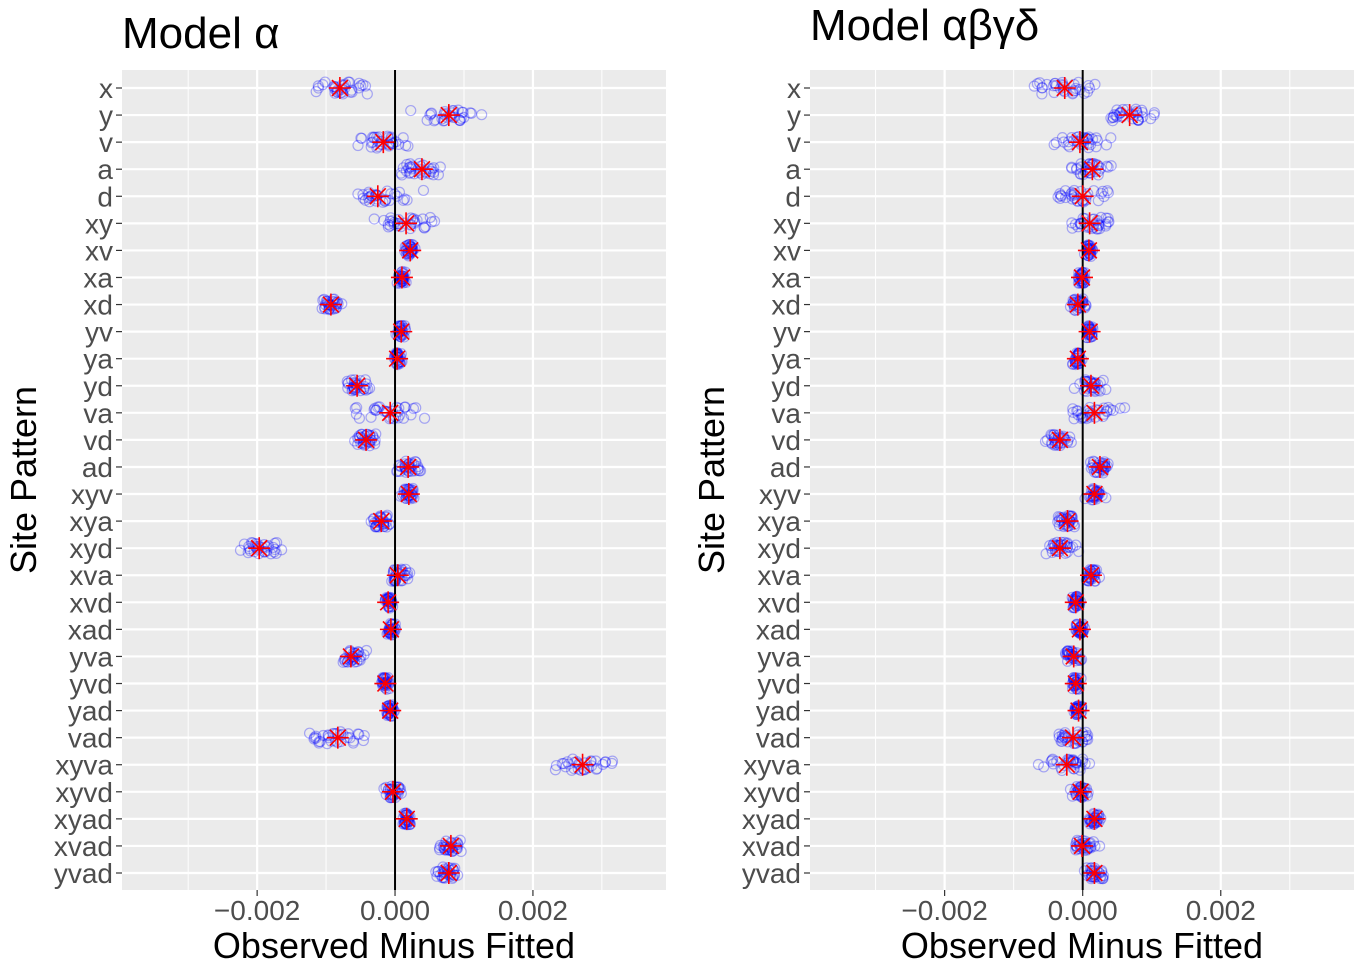  I want to click on data-point-xad, so click(1081, 627).